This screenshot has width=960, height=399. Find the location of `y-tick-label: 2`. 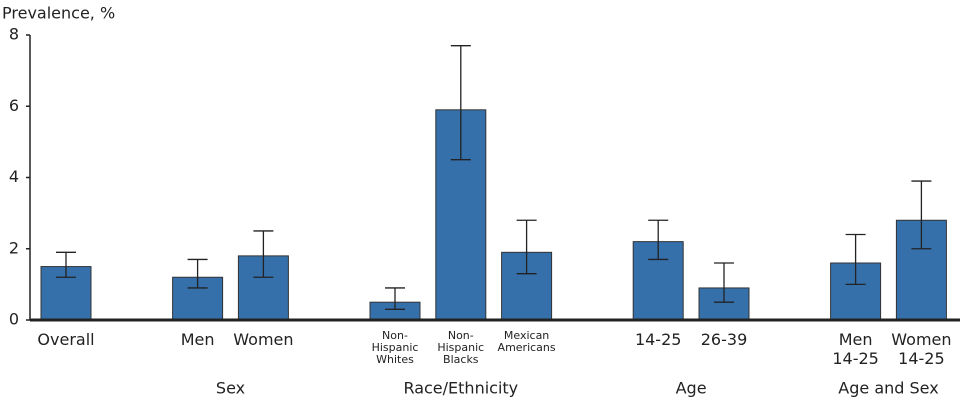

y-tick-label: 2 is located at coordinates (14, 247).